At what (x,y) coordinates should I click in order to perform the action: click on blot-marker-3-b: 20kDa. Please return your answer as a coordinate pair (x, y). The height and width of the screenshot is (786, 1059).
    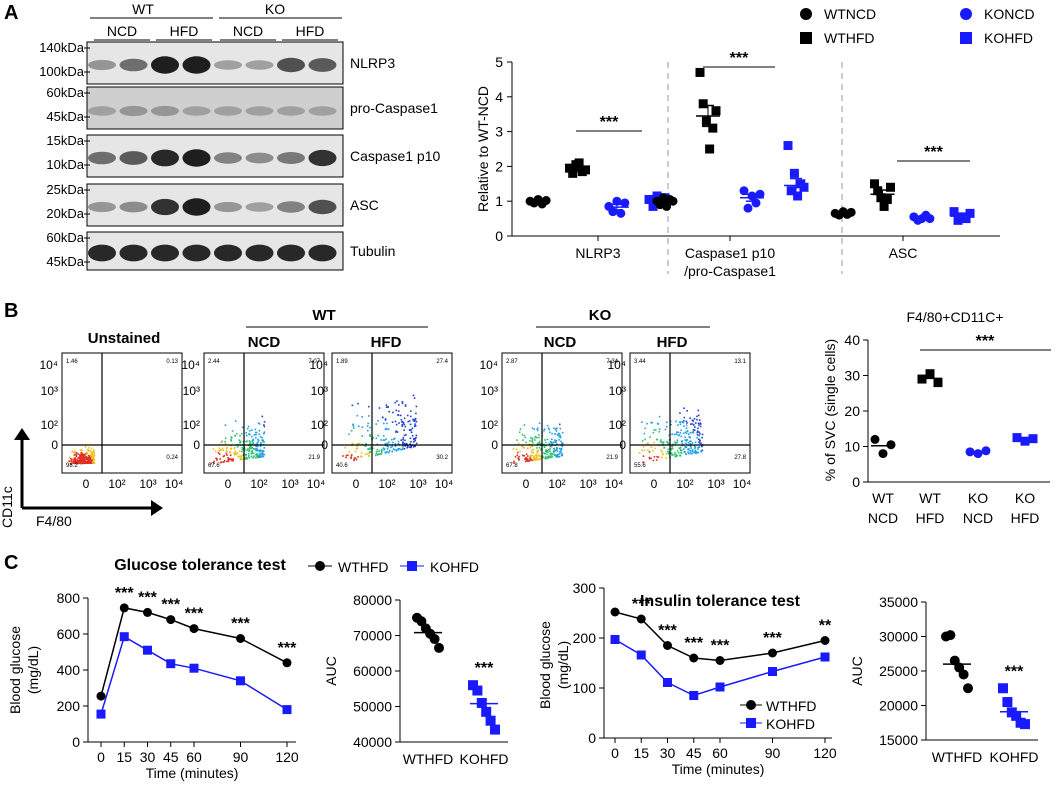
    Looking at the image, I should click on (65, 213).